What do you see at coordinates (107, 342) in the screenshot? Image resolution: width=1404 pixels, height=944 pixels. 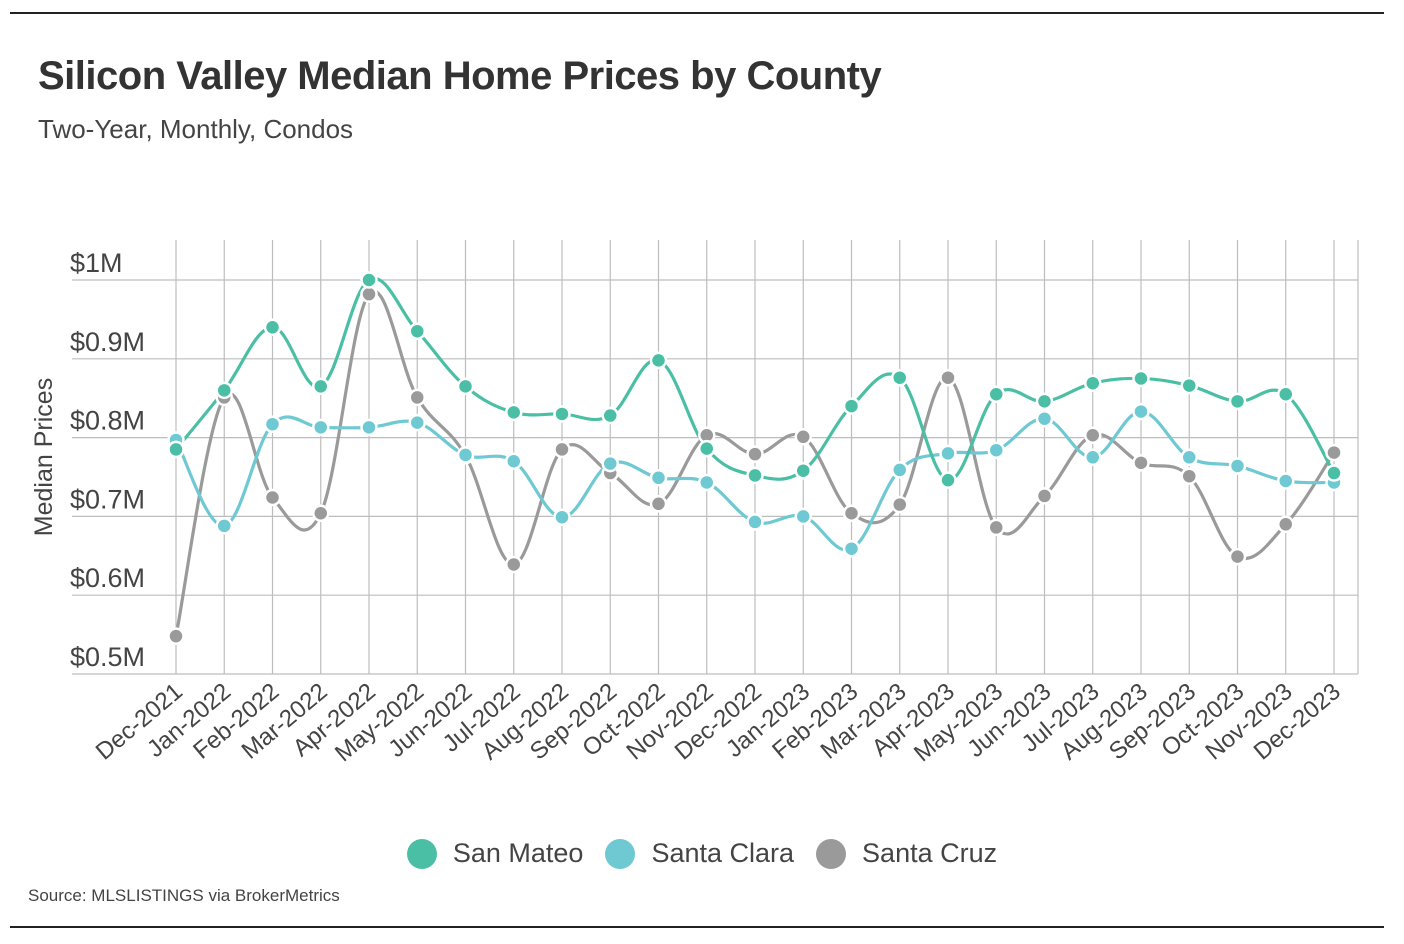 I see `y-tick-label: $0.9M` at bounding box center [107, 342].